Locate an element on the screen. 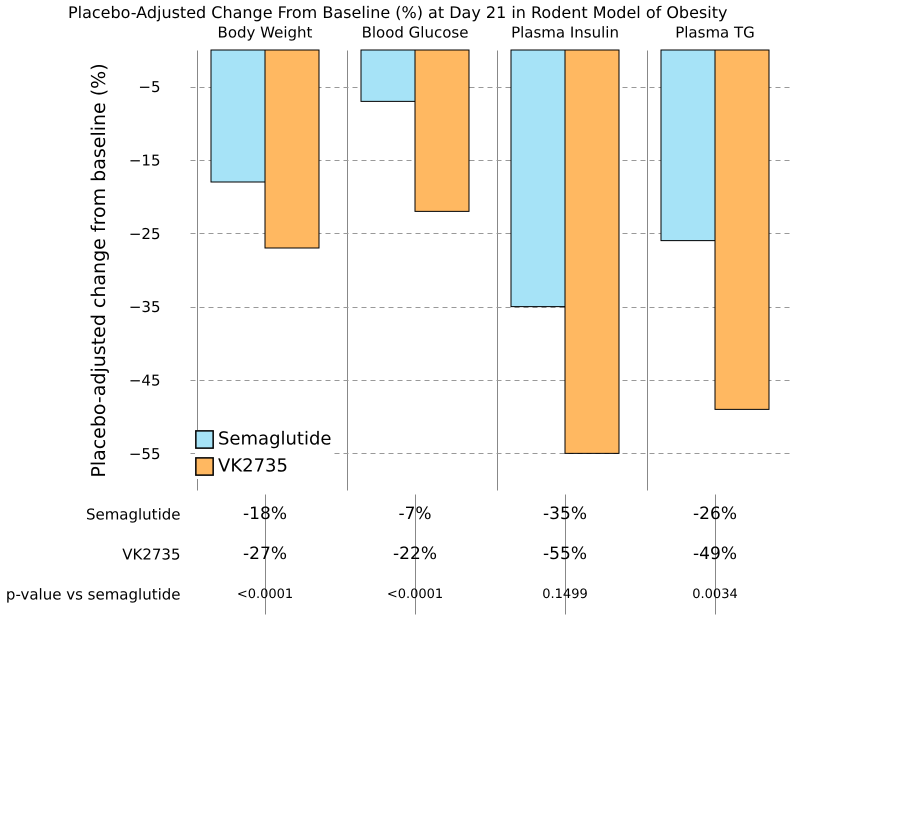  y-tick-label: −55 is located at coordinates (144, 453).